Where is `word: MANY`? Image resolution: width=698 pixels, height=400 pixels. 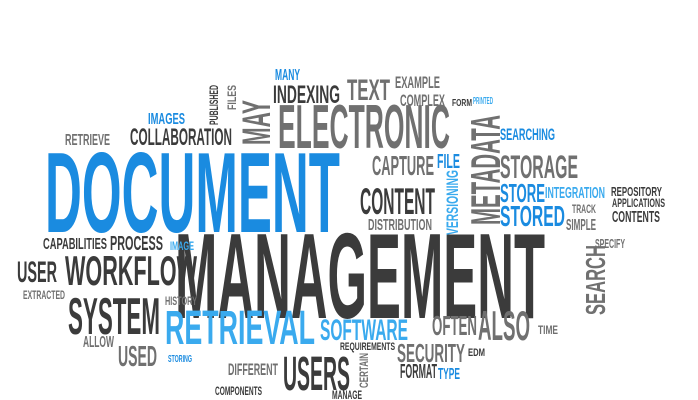
word: MANY is located at coordinates (287, 75).